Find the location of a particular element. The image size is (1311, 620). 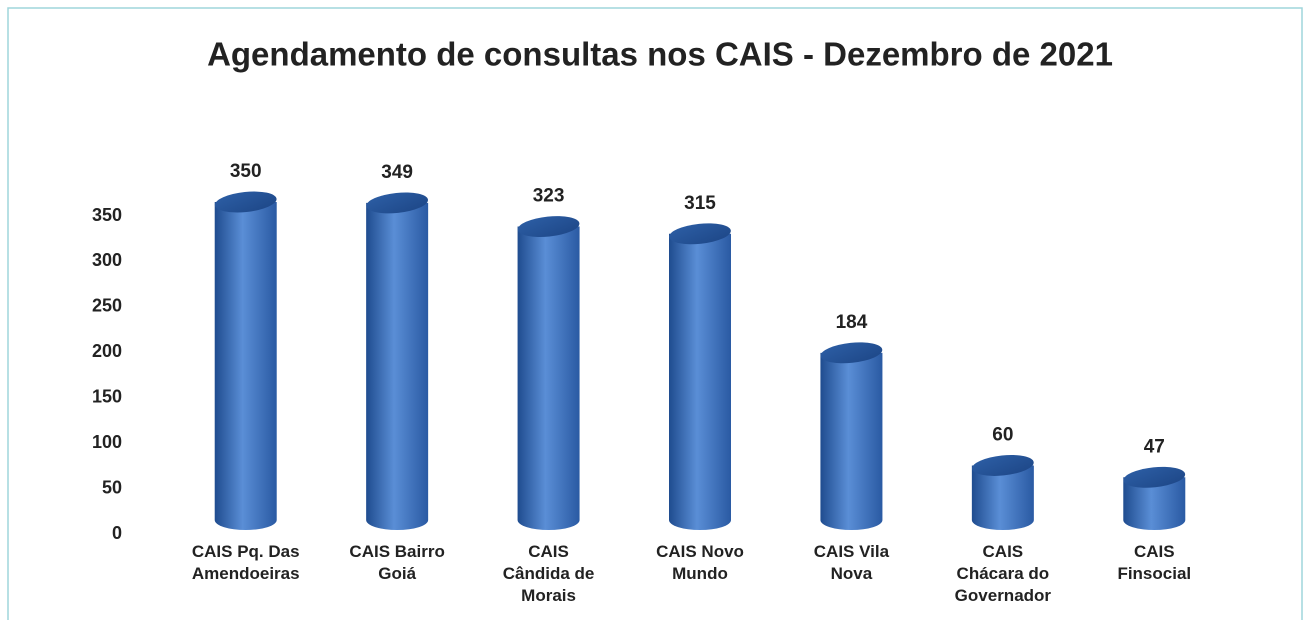

x-tick-line: Cândida de is located at coordinates (549, 573).